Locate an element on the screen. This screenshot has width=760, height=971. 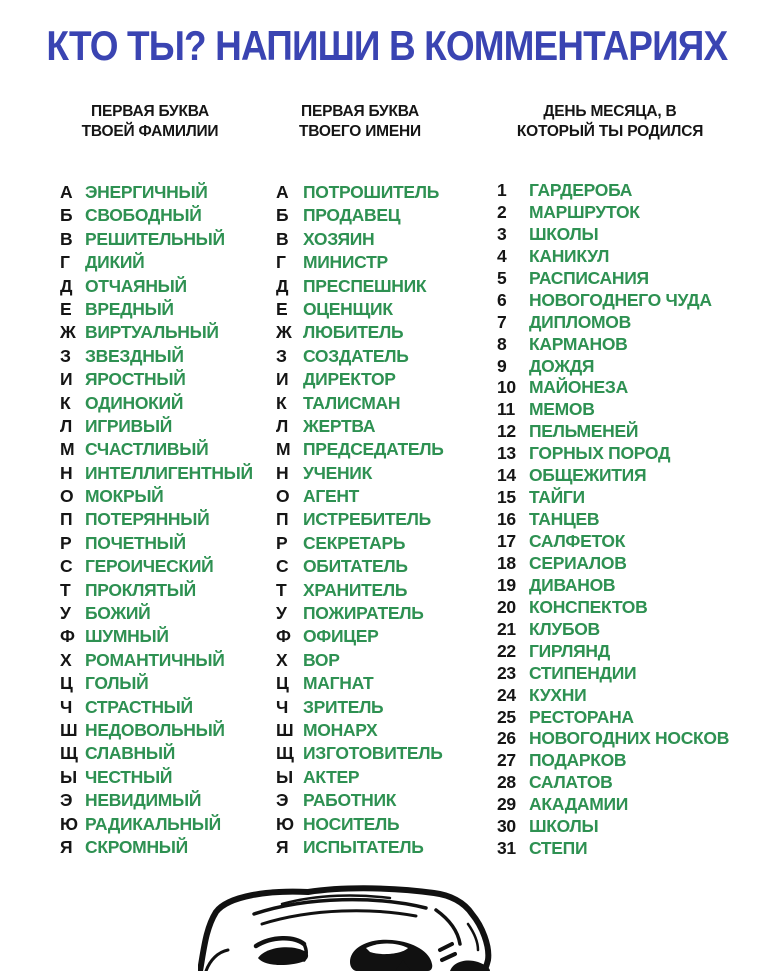
item-key: Ч is located at coordinates (66, 706).